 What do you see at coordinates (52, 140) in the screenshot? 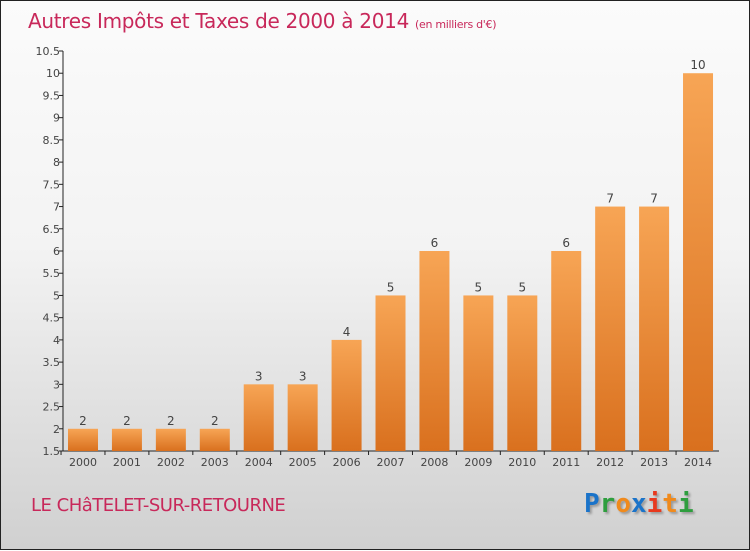
I see `y-tick-label: 8.5` at bounding box center [52, 140].